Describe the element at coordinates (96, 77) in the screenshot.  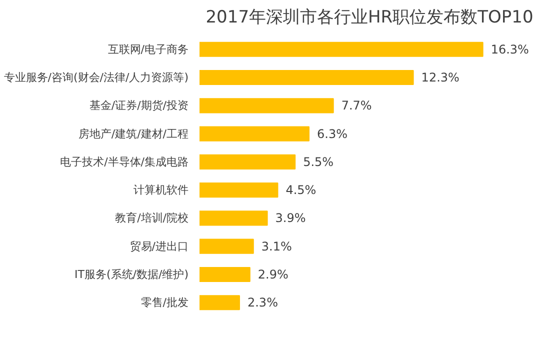
I see `y-tick-label: 专业服务/咨询(财会/法律/人力资源等)` at that location.